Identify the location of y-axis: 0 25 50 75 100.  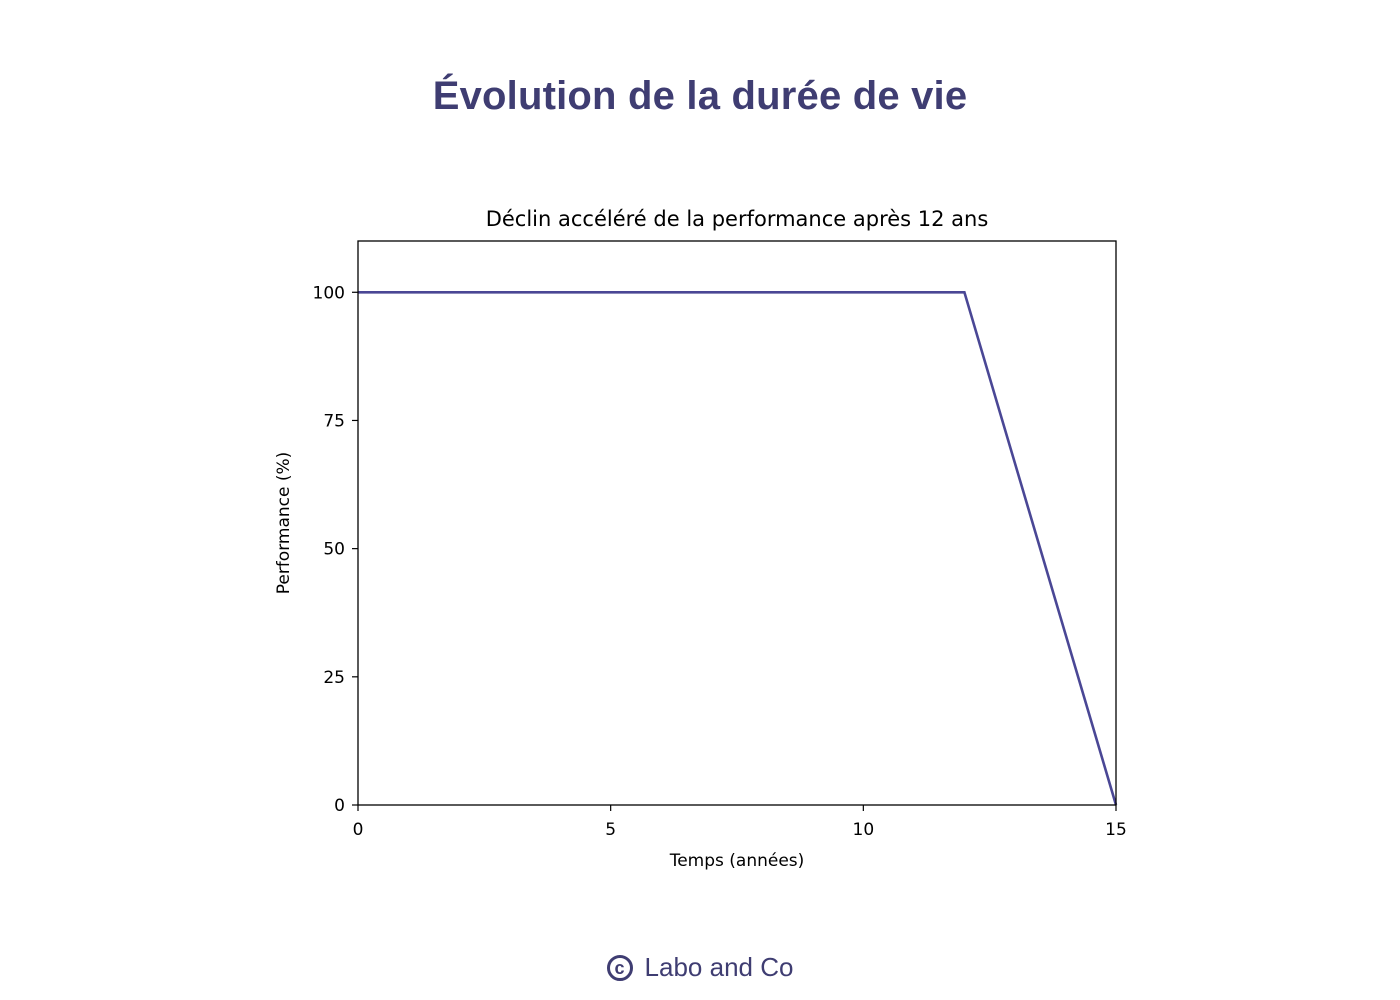
(335, 549).